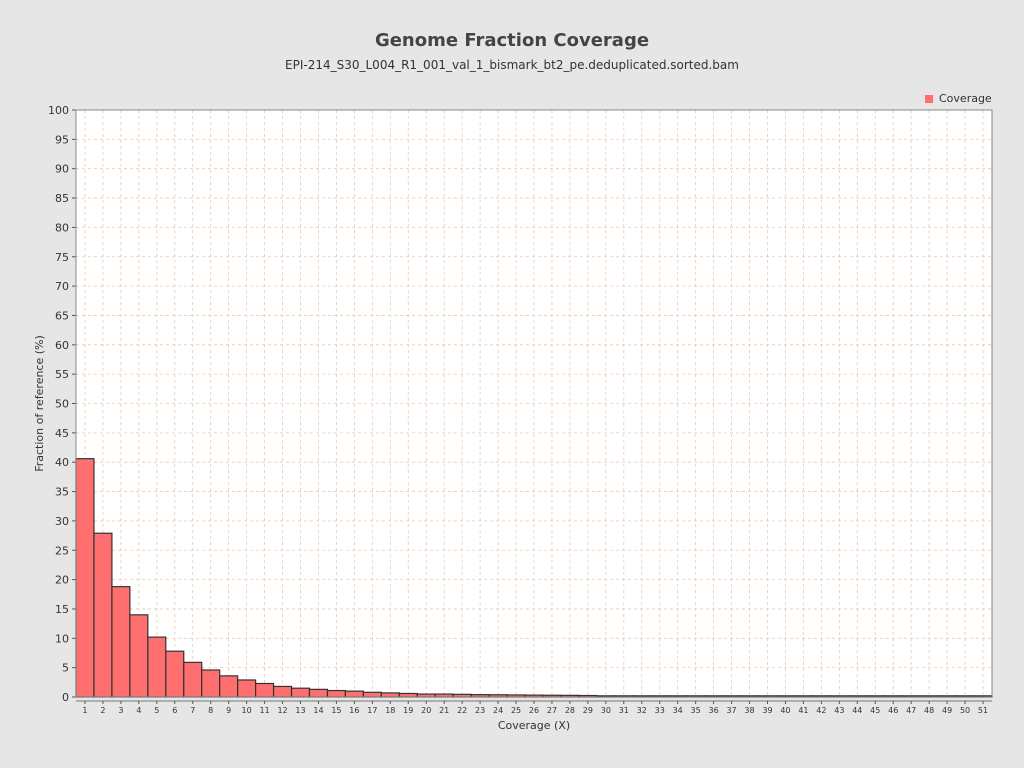 The width and height of the screenshot is (1024, 768). What do you see at coordinates (839, 710) in the screenshot?
I see `x-tick-label: 43` at bounding box center [839, 710].